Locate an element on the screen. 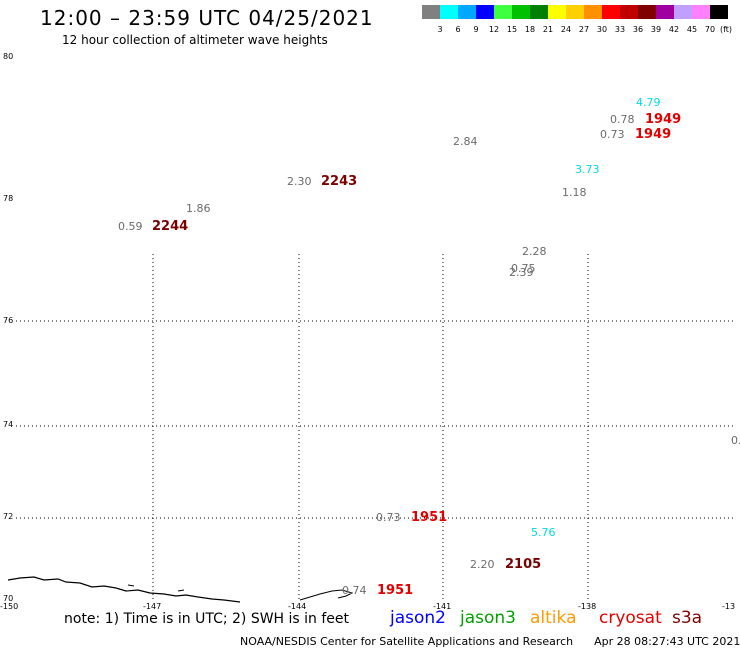  wave-height-value: 0.59 is located at coordinates (130, 226).